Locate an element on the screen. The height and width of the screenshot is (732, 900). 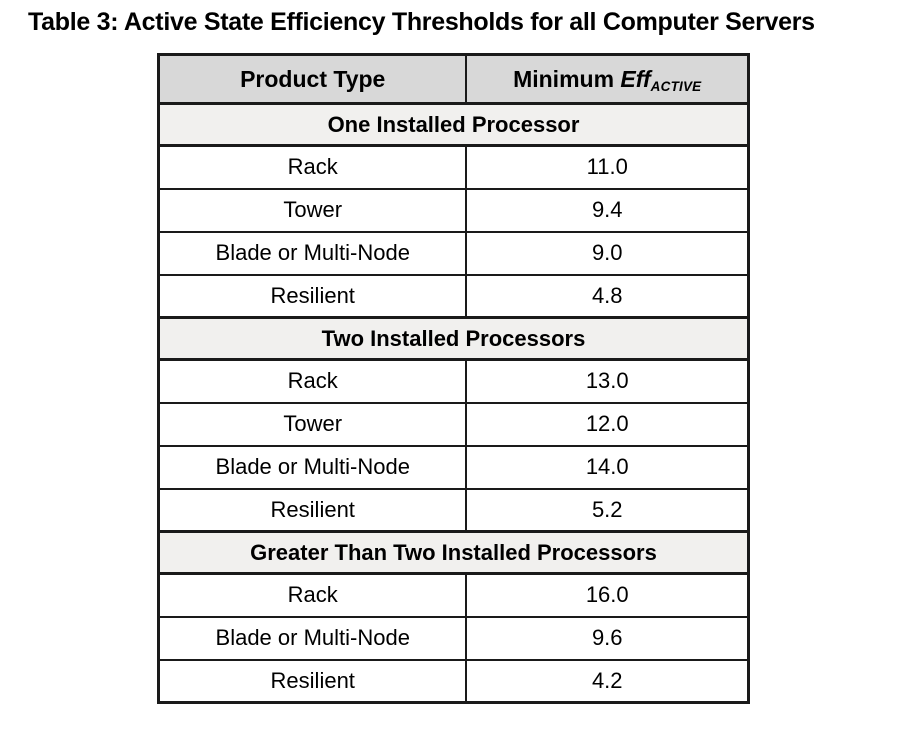
table-row: Resilient 4.2 is located at coordinates (453, 681).